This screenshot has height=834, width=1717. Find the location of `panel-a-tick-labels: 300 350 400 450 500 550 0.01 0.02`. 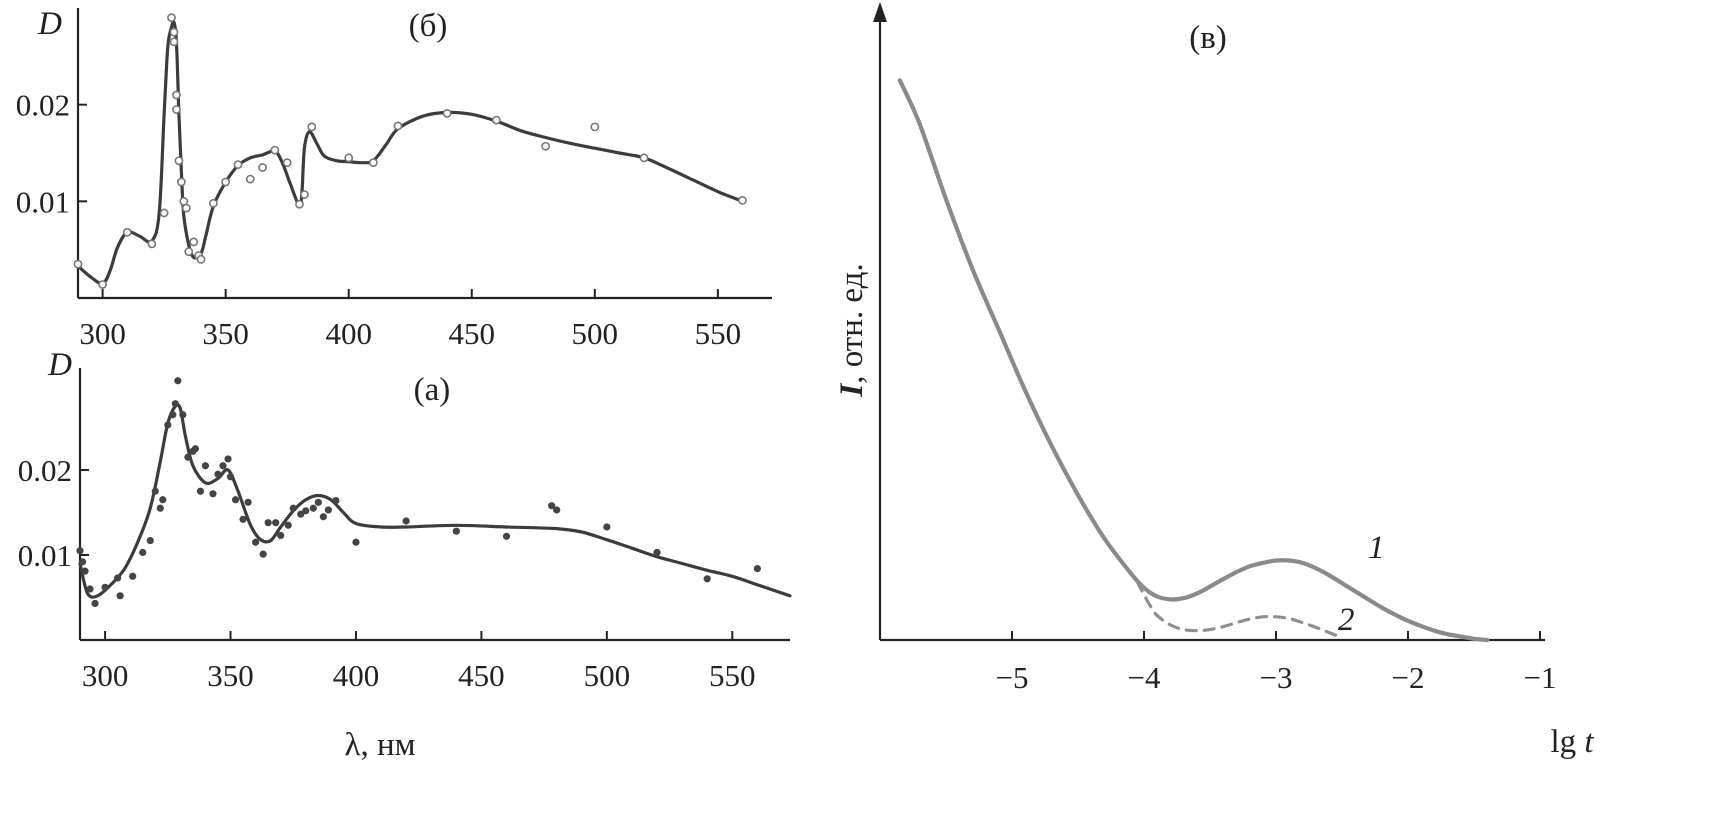

panel-a-tick-labels: 300 350 400 450 500 550 0.01 0.02 is located at coordinates (387, 573).